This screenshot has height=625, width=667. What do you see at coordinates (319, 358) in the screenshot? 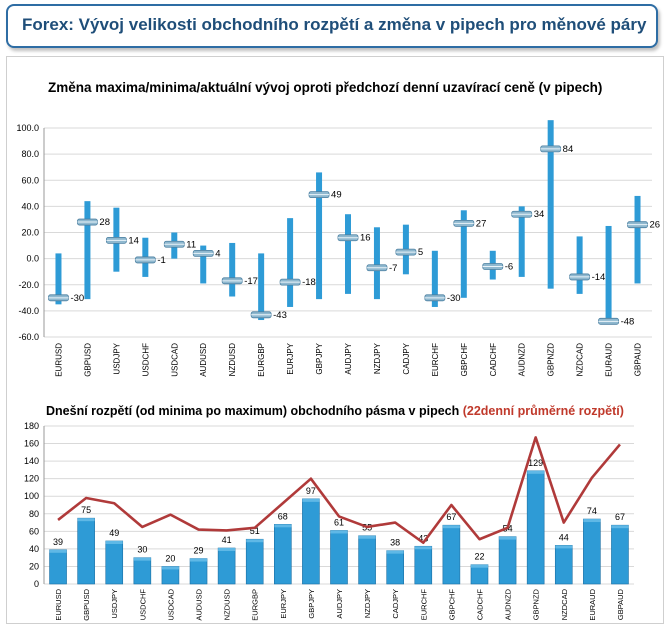
I see `chart1-x-tick-label: GBPJPY` at bounding box center [319, 358].